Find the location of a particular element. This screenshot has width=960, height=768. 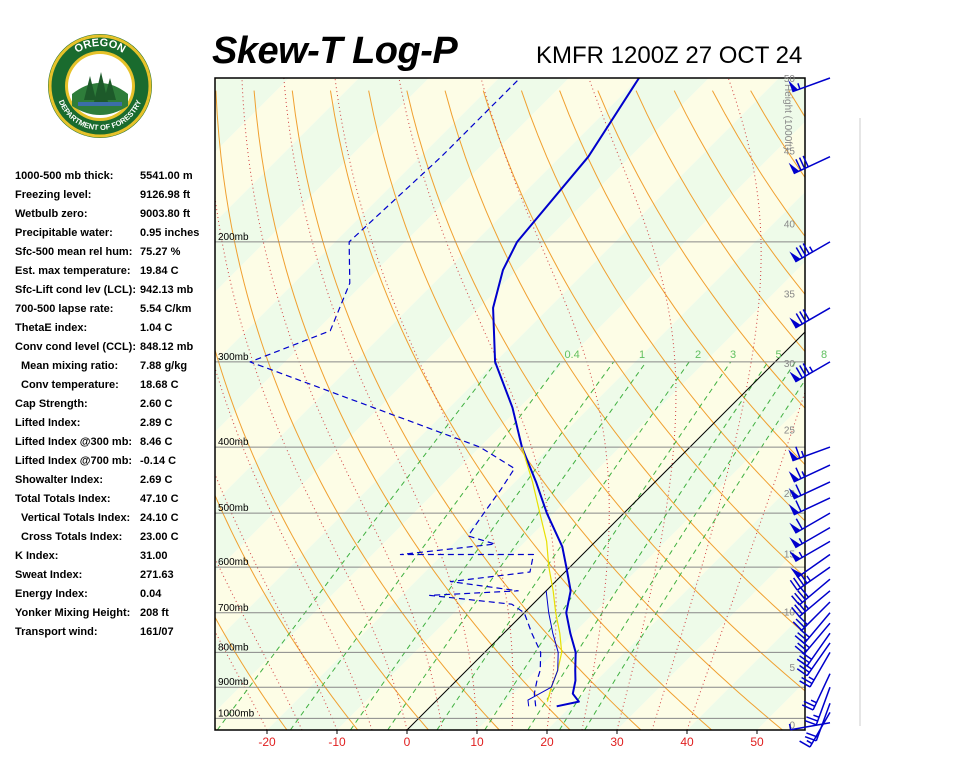

index-row: Mean mixing ratio: 7.88 g/kg is located at coordinates (115, 366).